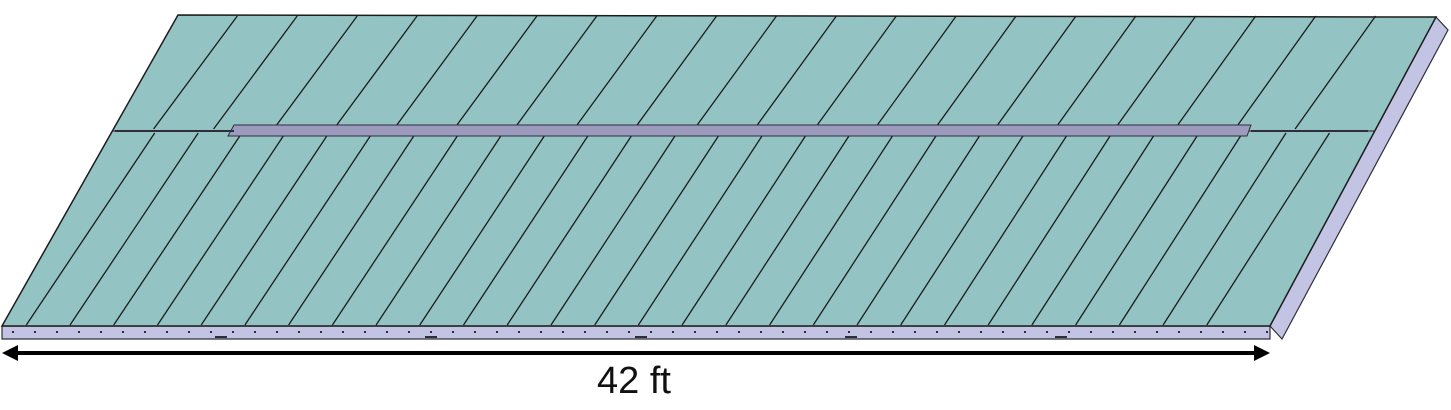 The height and width of the screenshot is (410, 1451). Describe the element at coordinates (10, 353) in the screenshot. I see `dimension-arrow-left-head` at that location.